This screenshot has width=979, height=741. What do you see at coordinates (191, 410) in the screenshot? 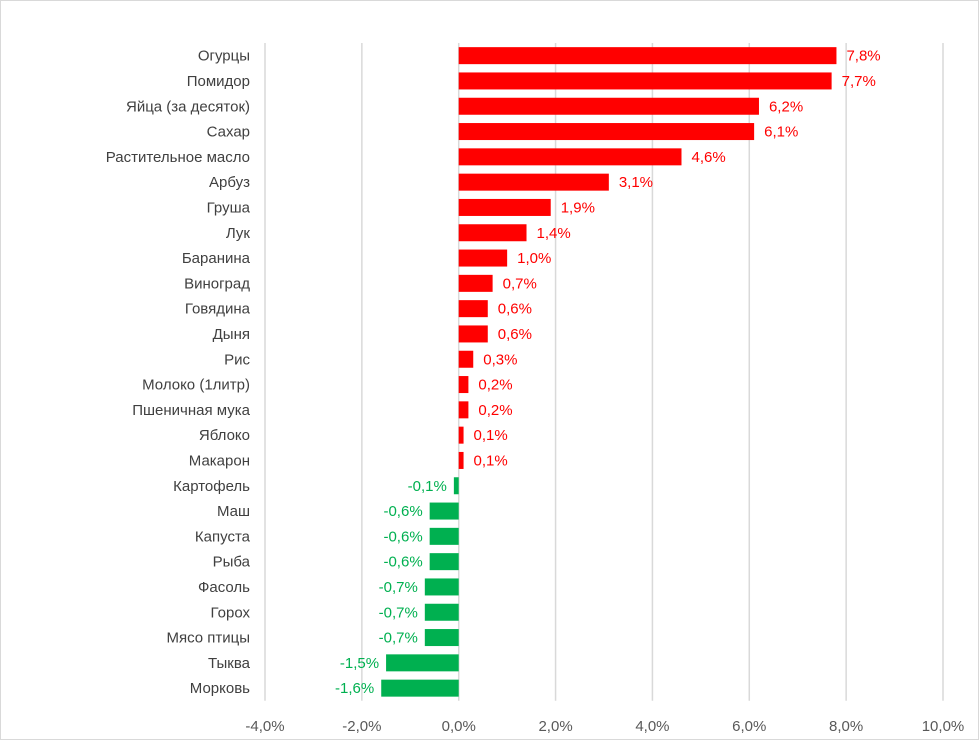
I see `category-label: Пшеничная мука` at bounding box center [191, 410].